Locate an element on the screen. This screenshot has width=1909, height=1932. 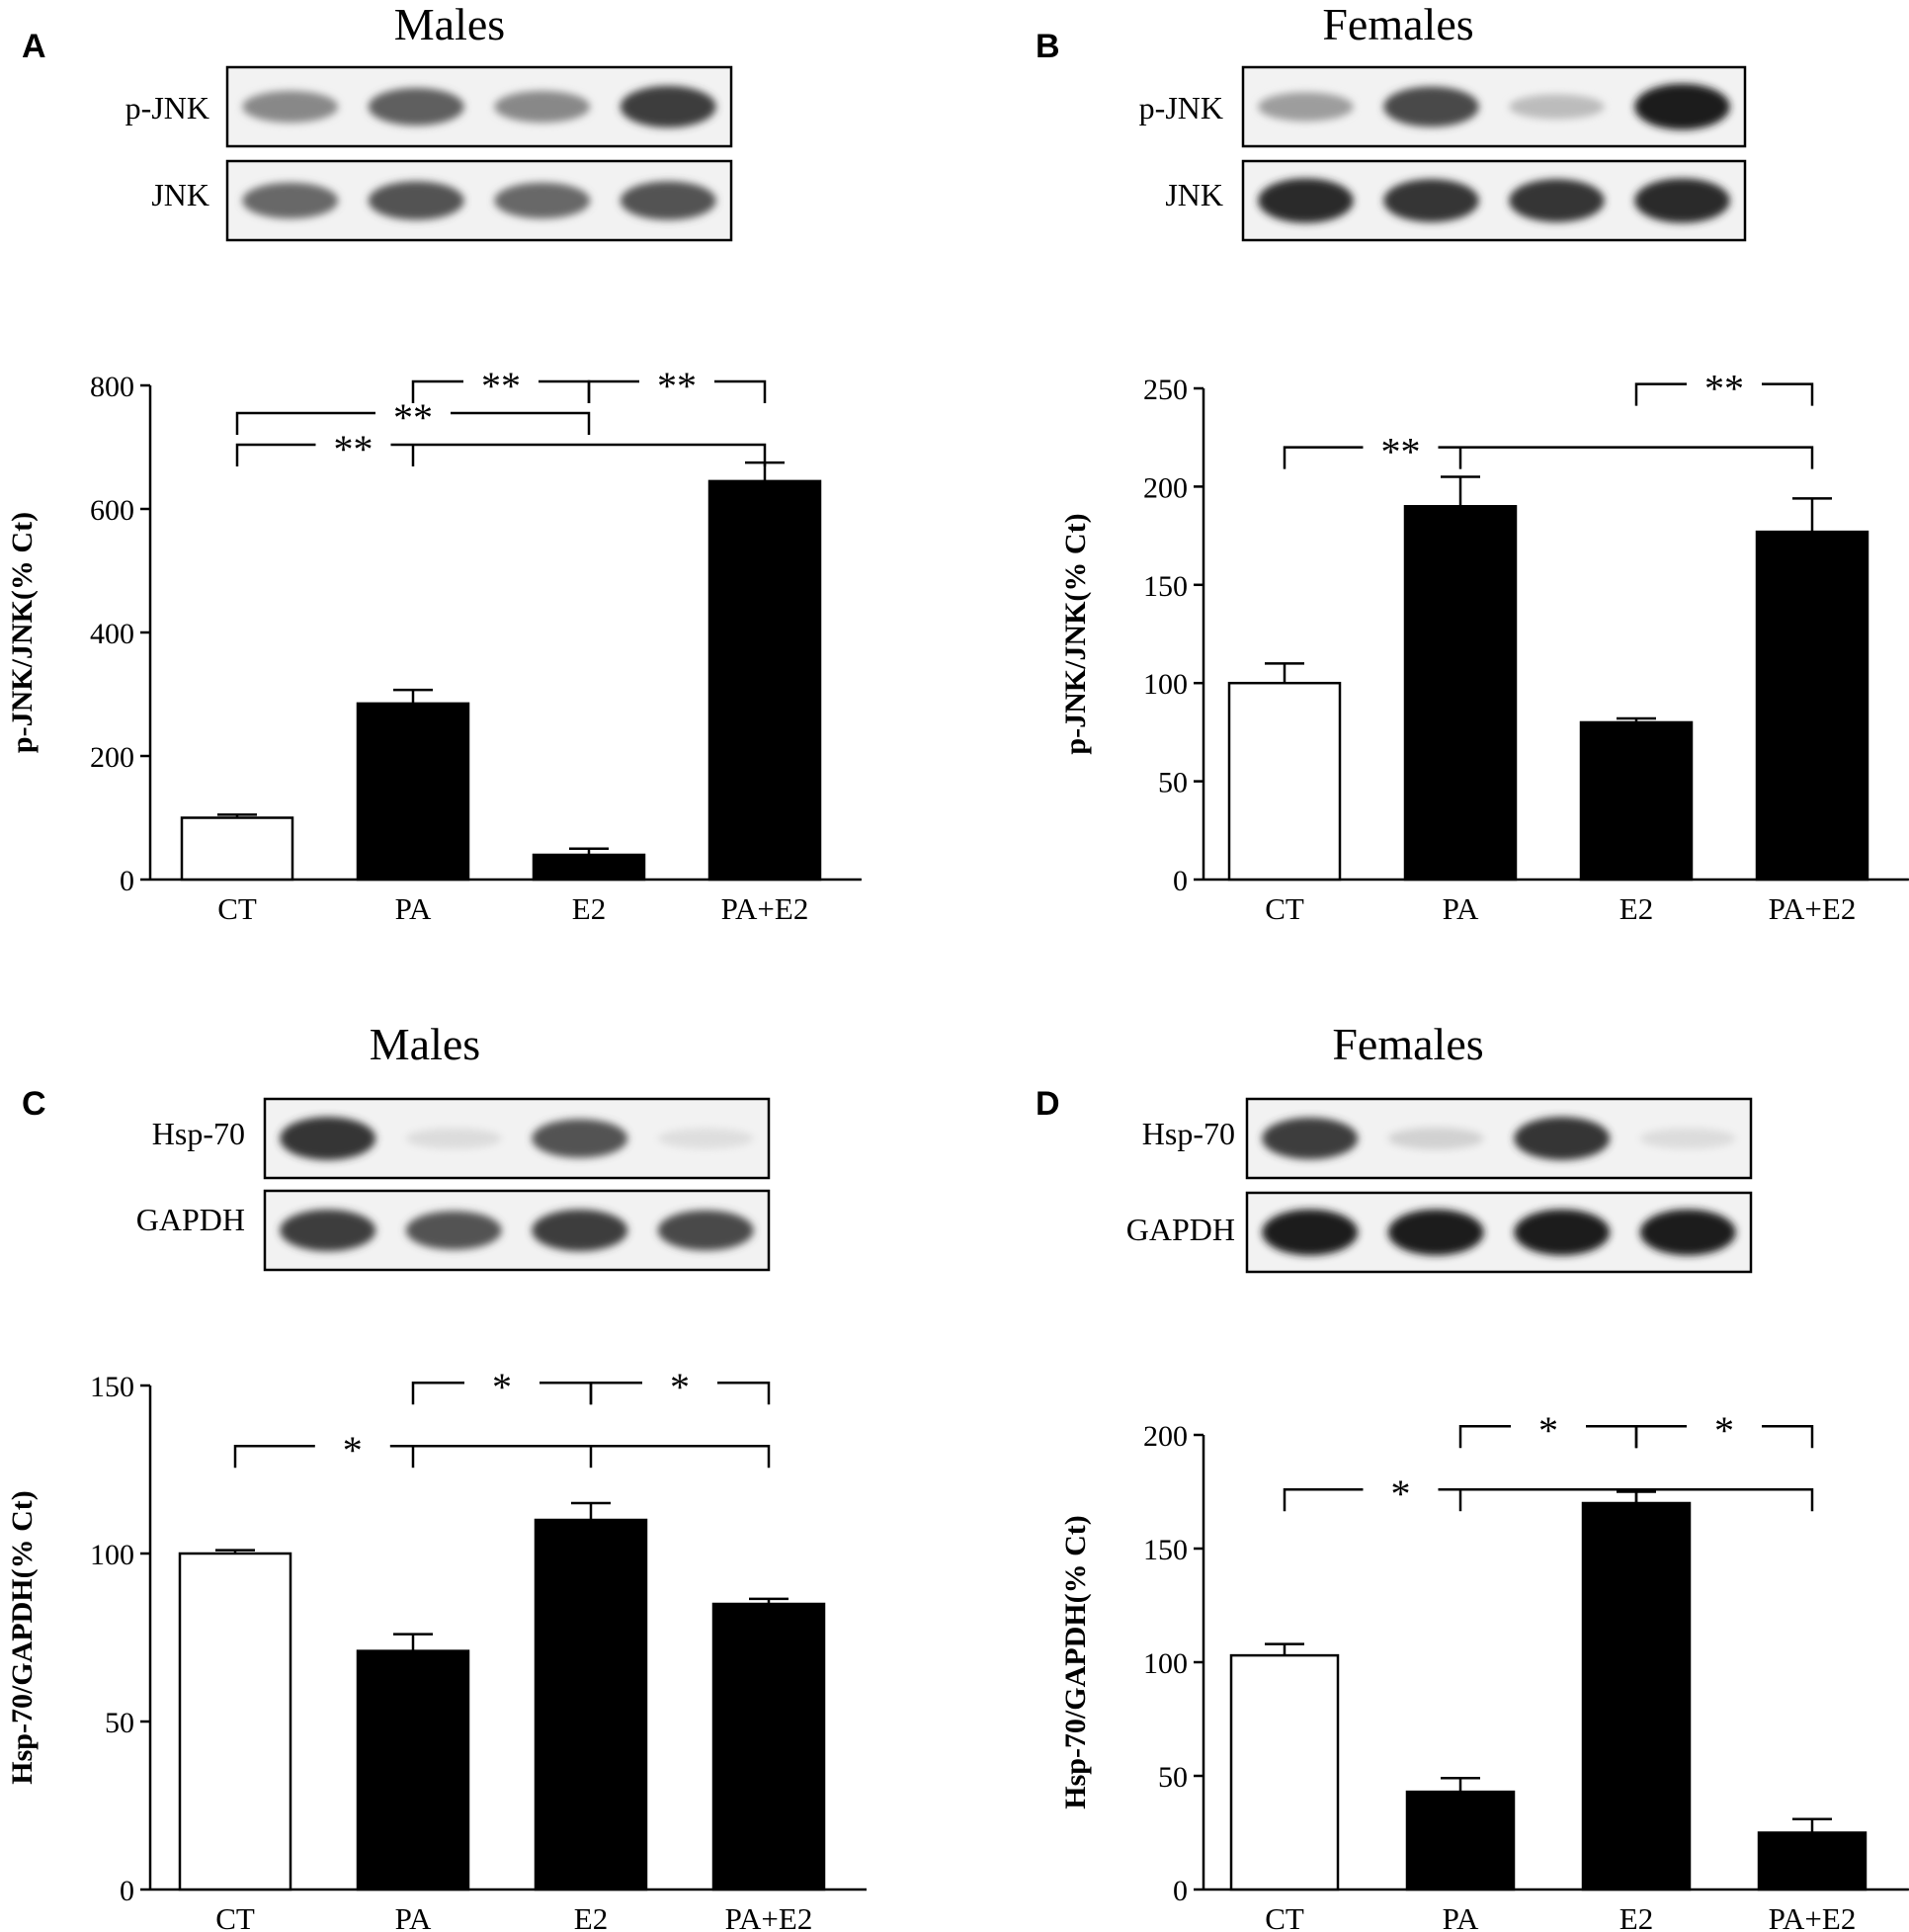
blot-row-label: GAPDH is located at coordinates (1180, 1229).